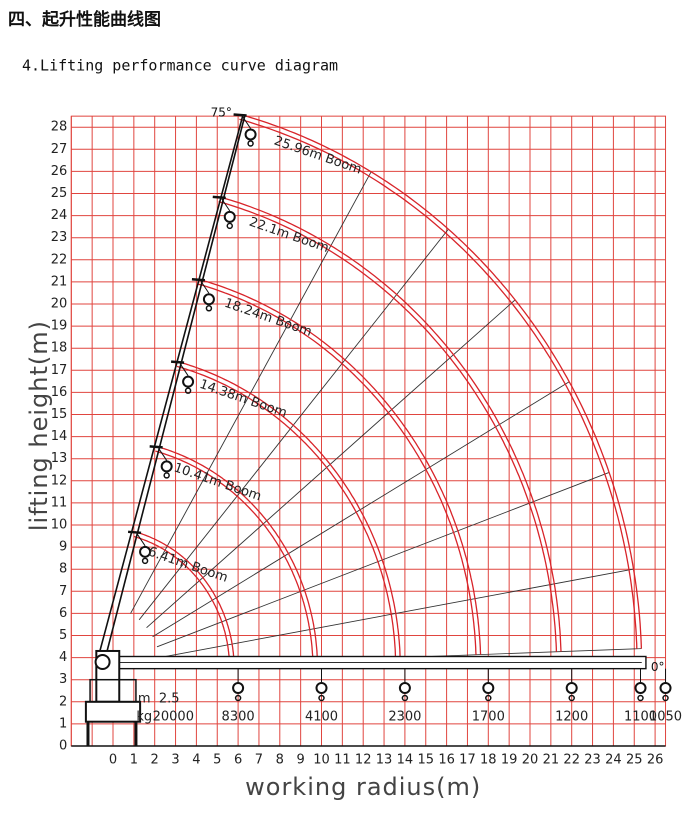 Image resolution: width=694 pixels, height=814 pixels. What do you see at coordinates (102, 662) in the screenshot?
I see `pivot` at bounding box center [102, 662].